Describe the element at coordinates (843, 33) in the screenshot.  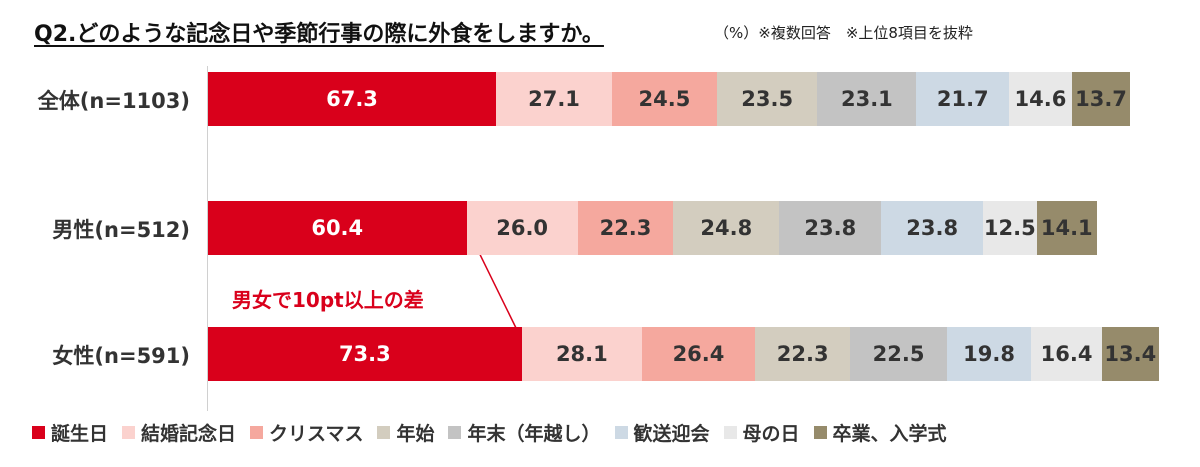
I see `chart-note: （%）※複数回答 ※上位8項目を抜粋` at that location.